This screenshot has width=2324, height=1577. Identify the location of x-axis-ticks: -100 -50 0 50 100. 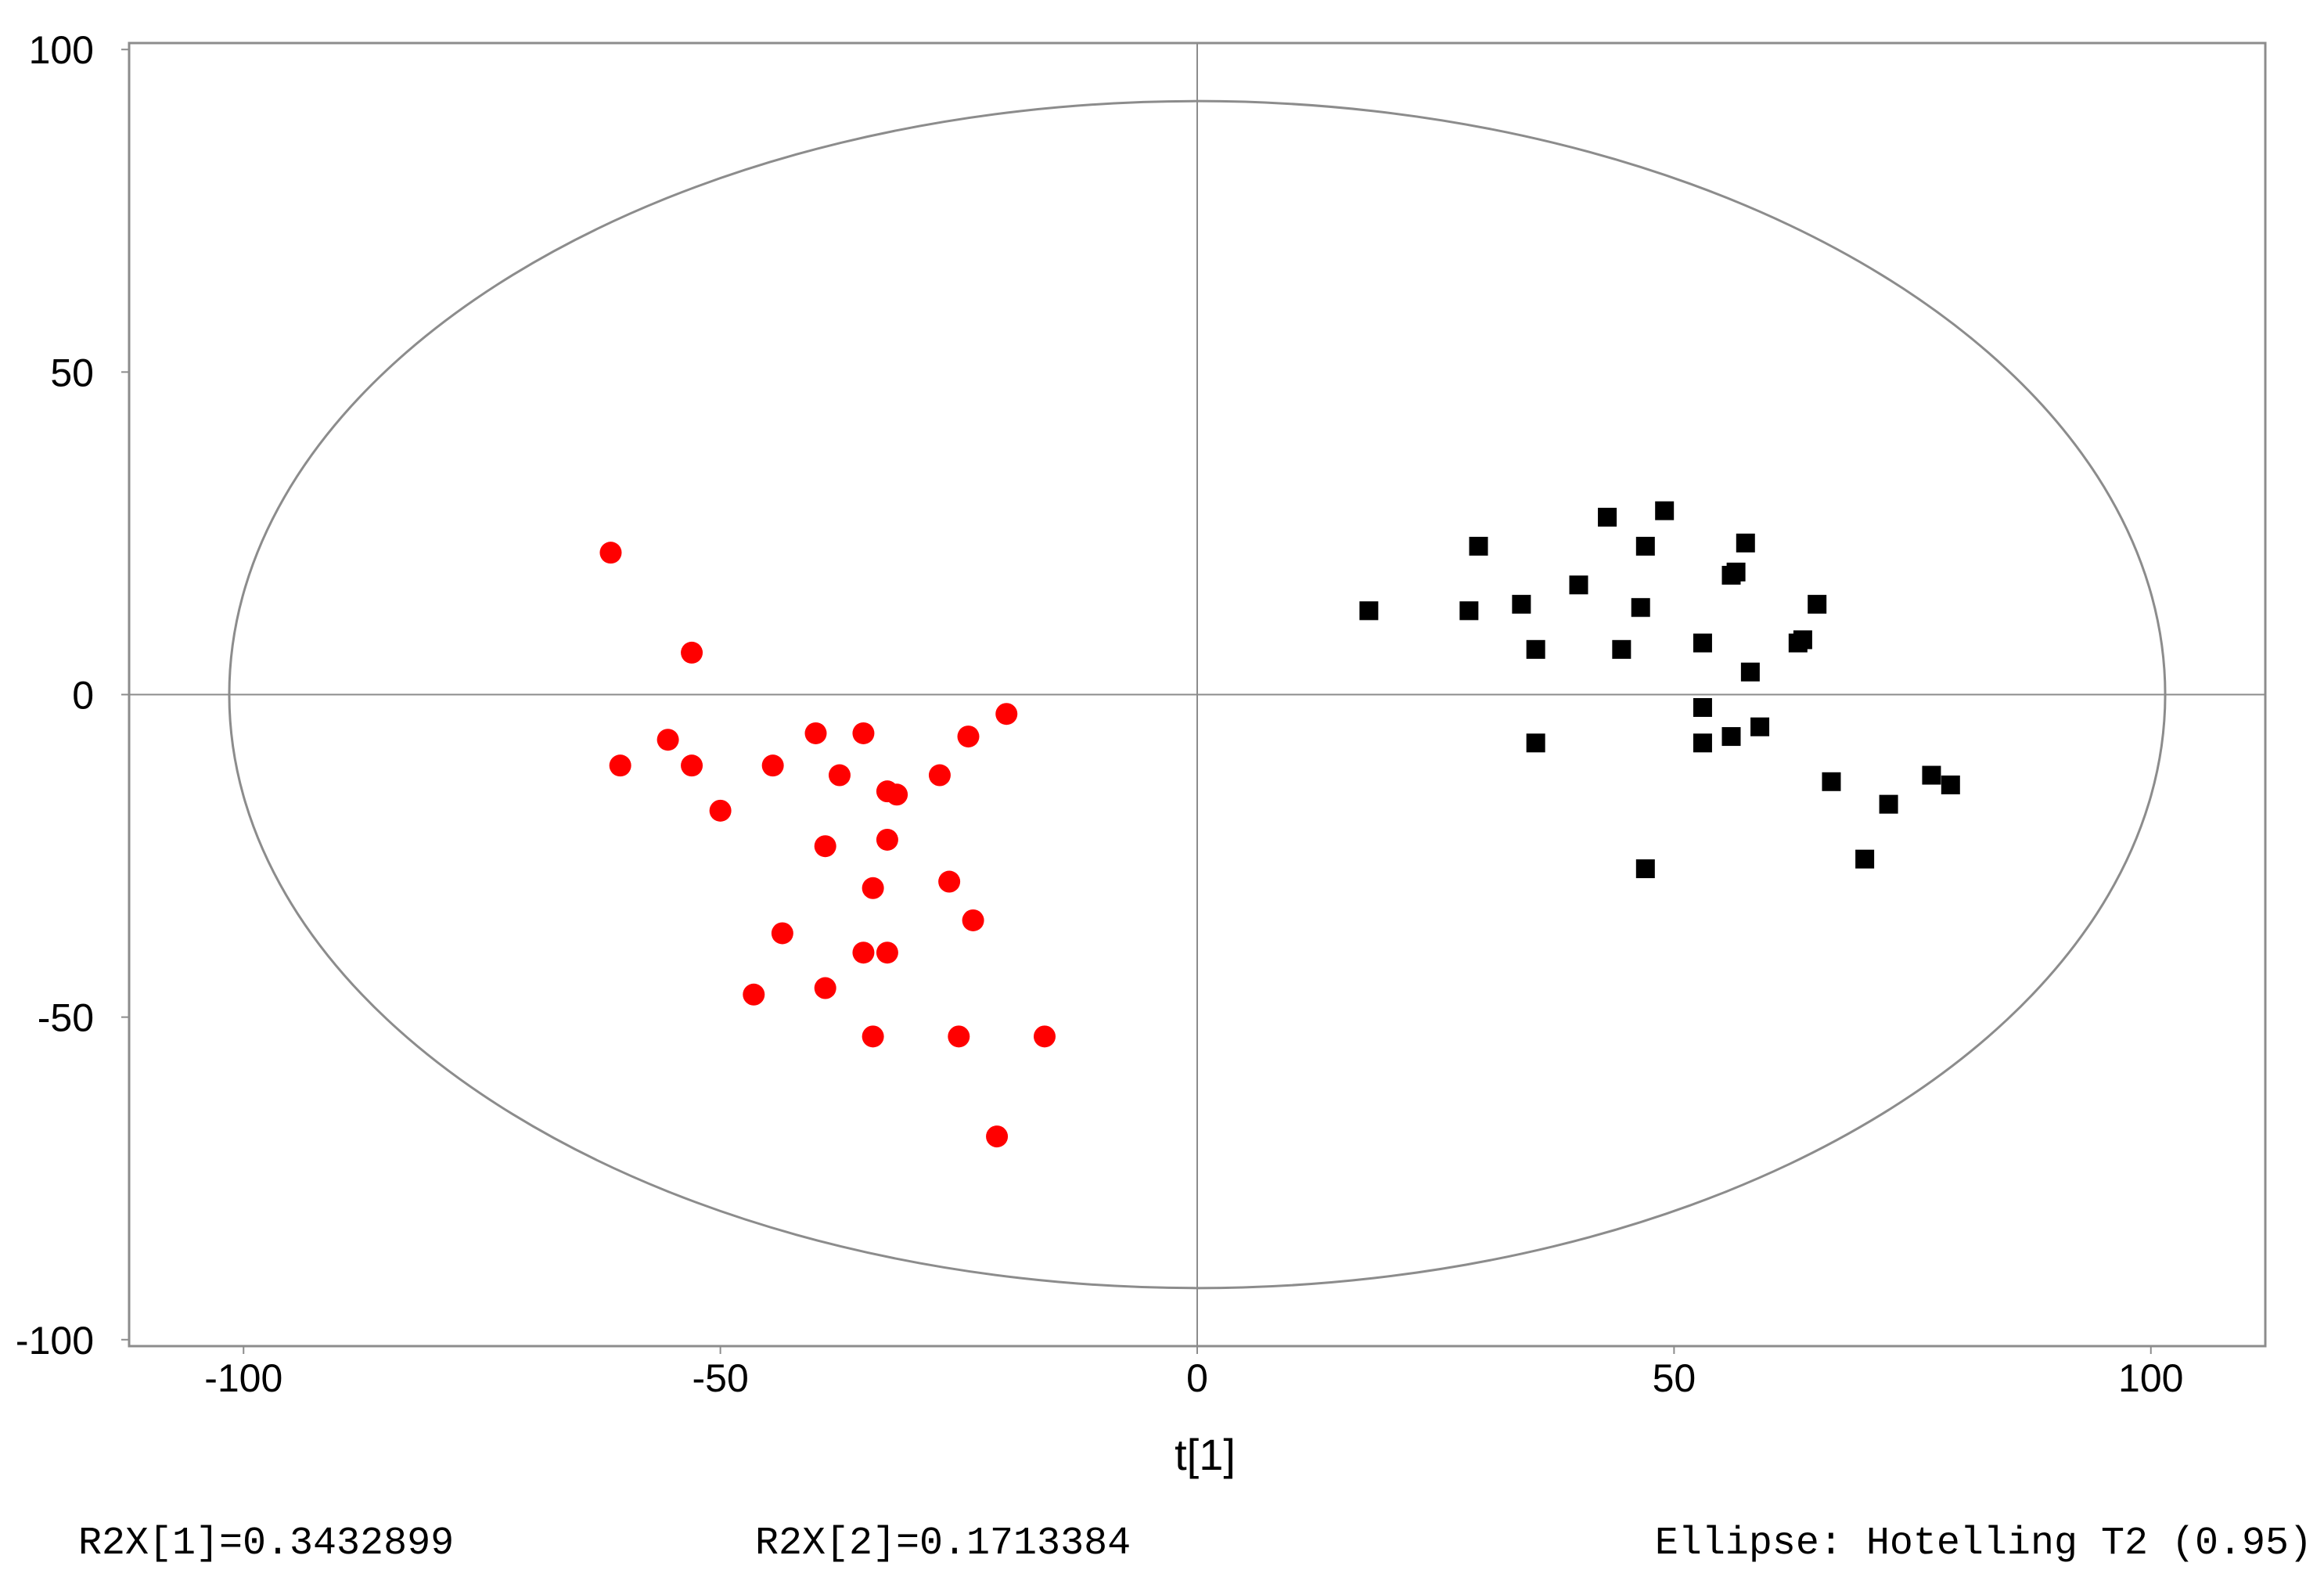
(1193, 1373).